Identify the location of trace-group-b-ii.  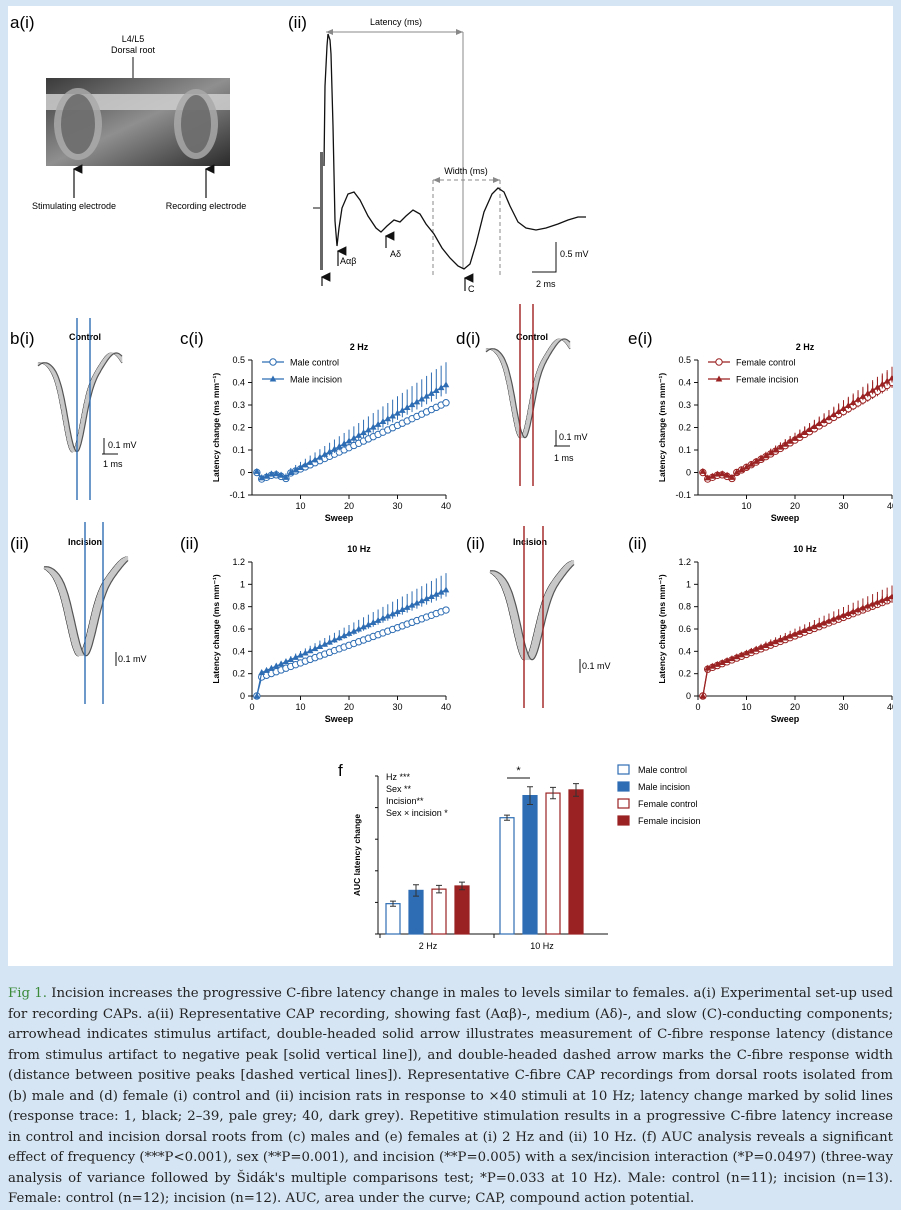
(86, 613).